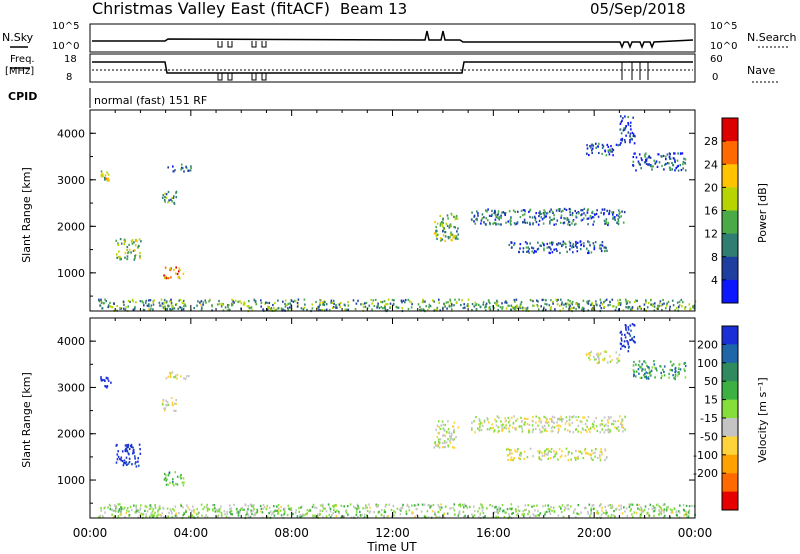  I want to click on colorbar-tick-label: 200, so click(707, 344).